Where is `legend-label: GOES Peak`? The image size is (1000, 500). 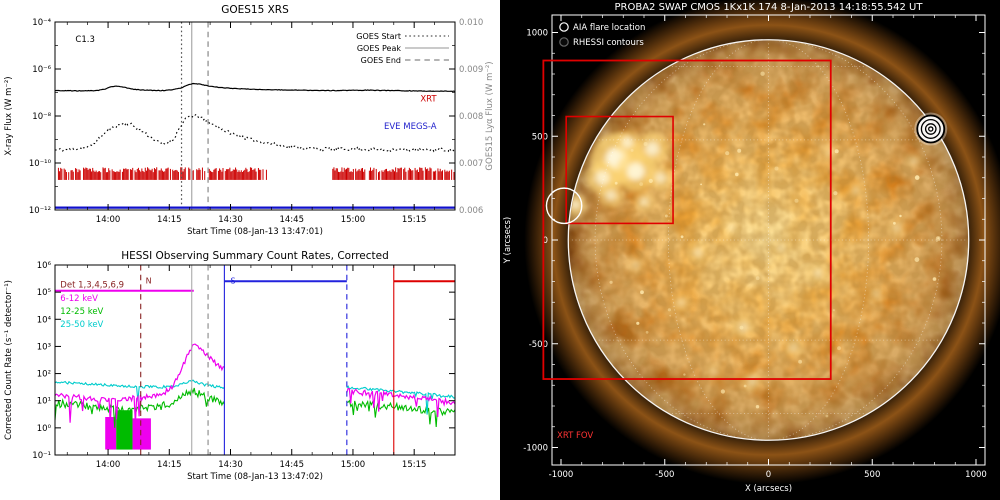
legend-label: GOES Peak is located at coordinates (379, 48).